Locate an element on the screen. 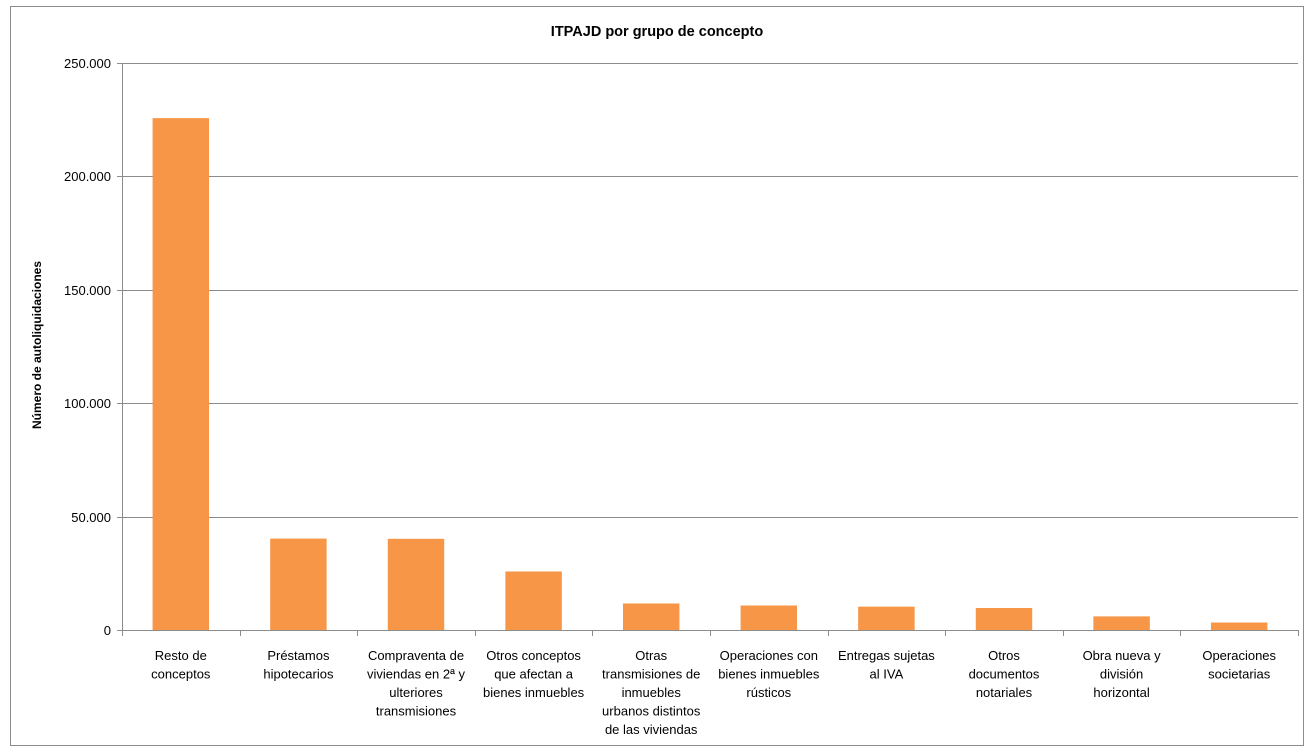 The image size is (1314, 753). y-tick-label: 200.000 is located at coordinates (87, 176).